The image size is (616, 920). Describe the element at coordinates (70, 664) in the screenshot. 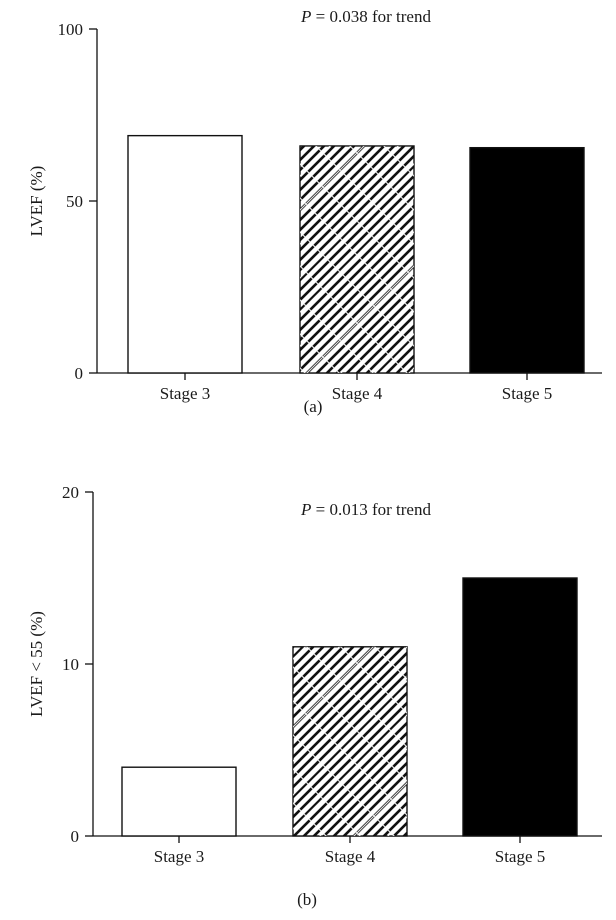

I see `y-tick-label: 10` at that location.